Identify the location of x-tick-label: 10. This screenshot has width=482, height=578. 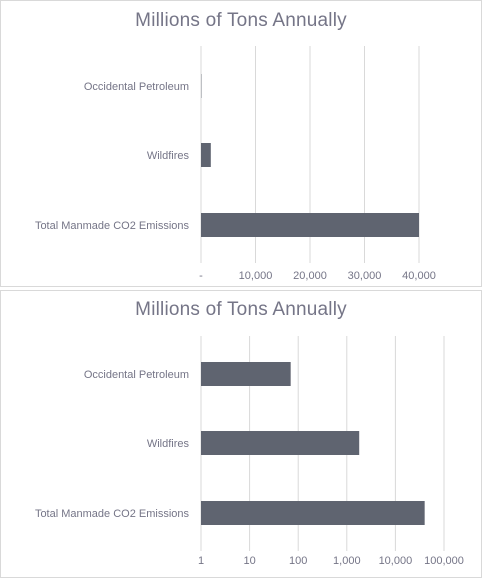
(249, 561).